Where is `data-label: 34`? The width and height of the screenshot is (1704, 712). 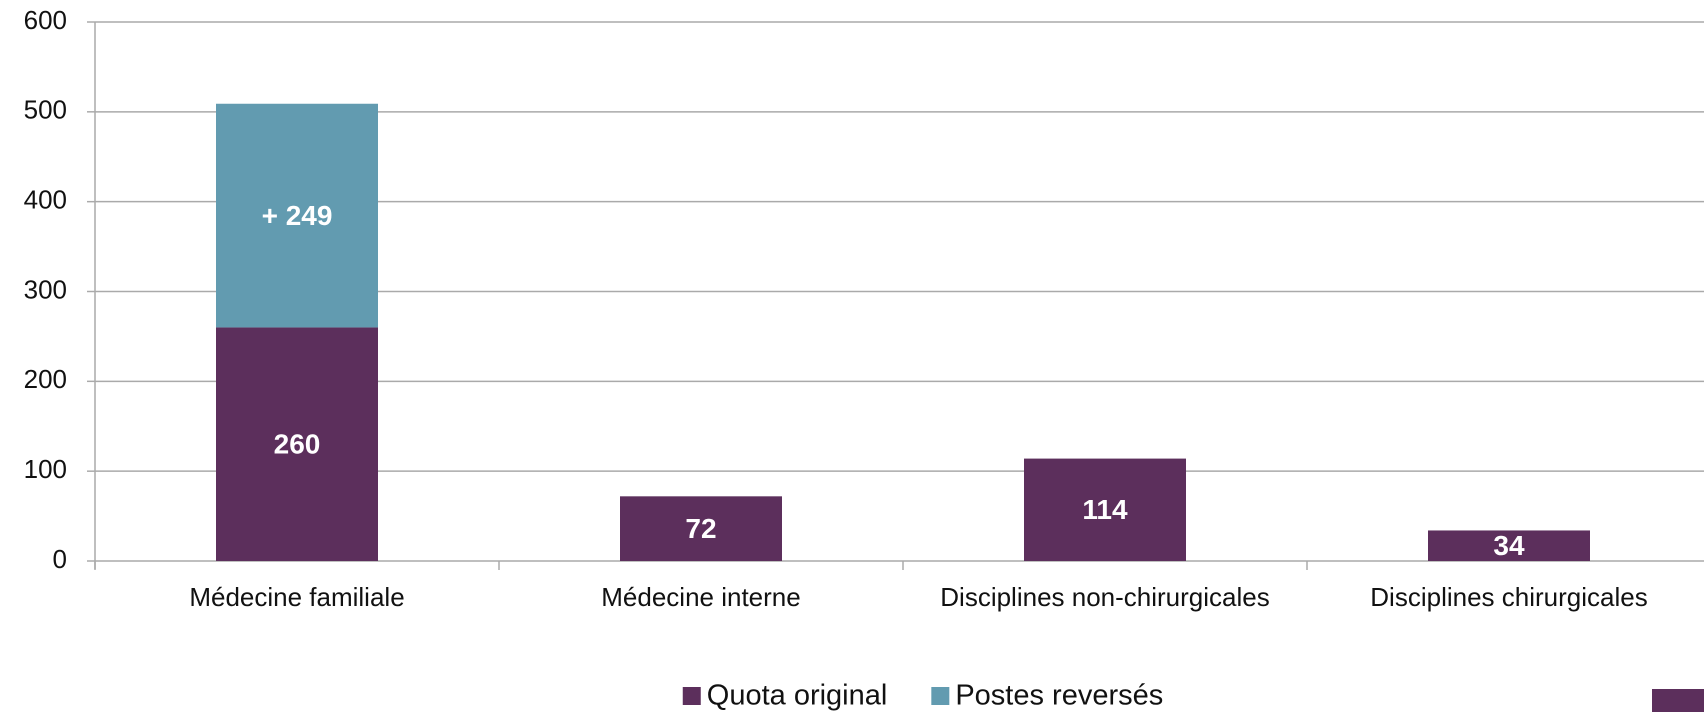 data-label: 34 is located at coordinates (1509, 545).